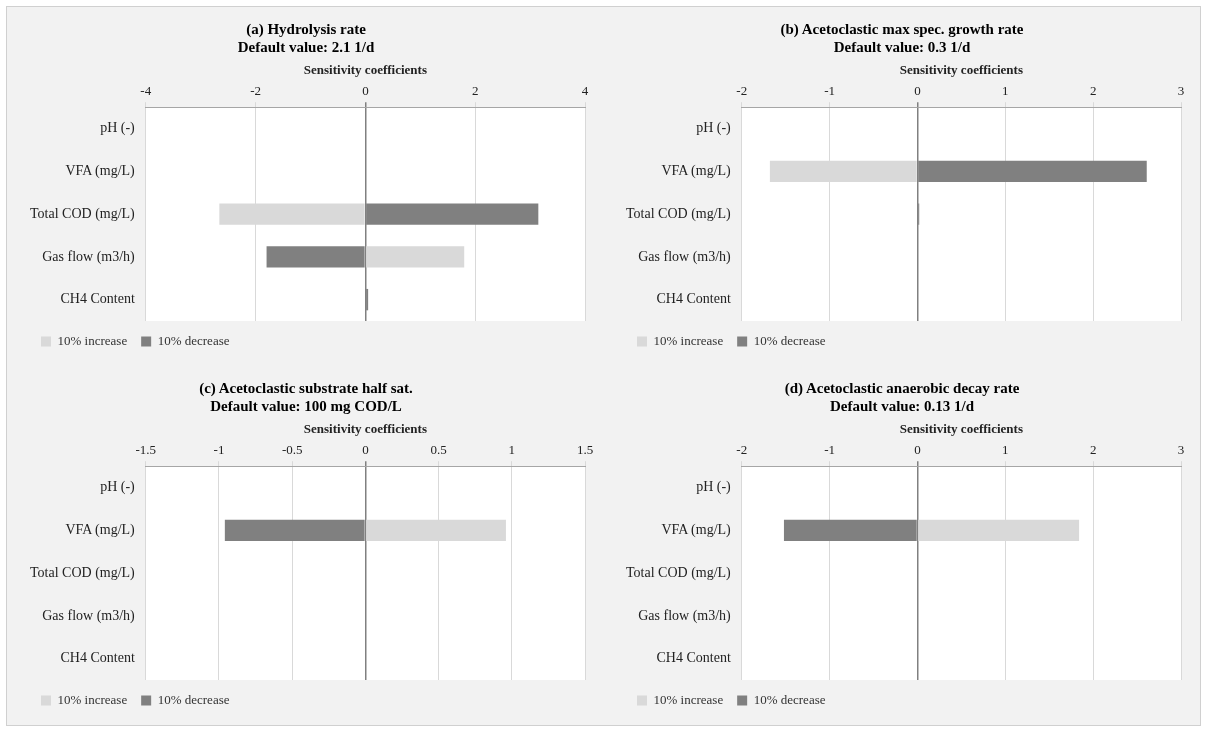 This screenshot has height=732, width=1207. Describe the element at coordinates (902, 46) in the screenshot. I see `chart-subtitle: Default value: 0.3 1/d` at that location.